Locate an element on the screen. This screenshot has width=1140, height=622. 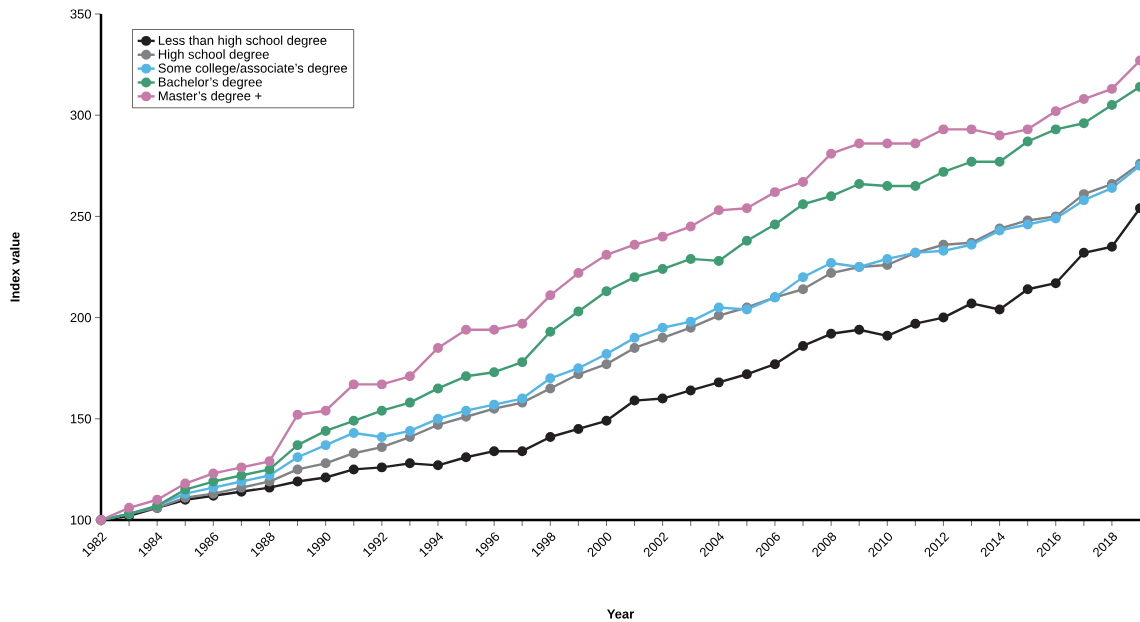
y-tick-label: 300 is located at coordinates (81, 115).